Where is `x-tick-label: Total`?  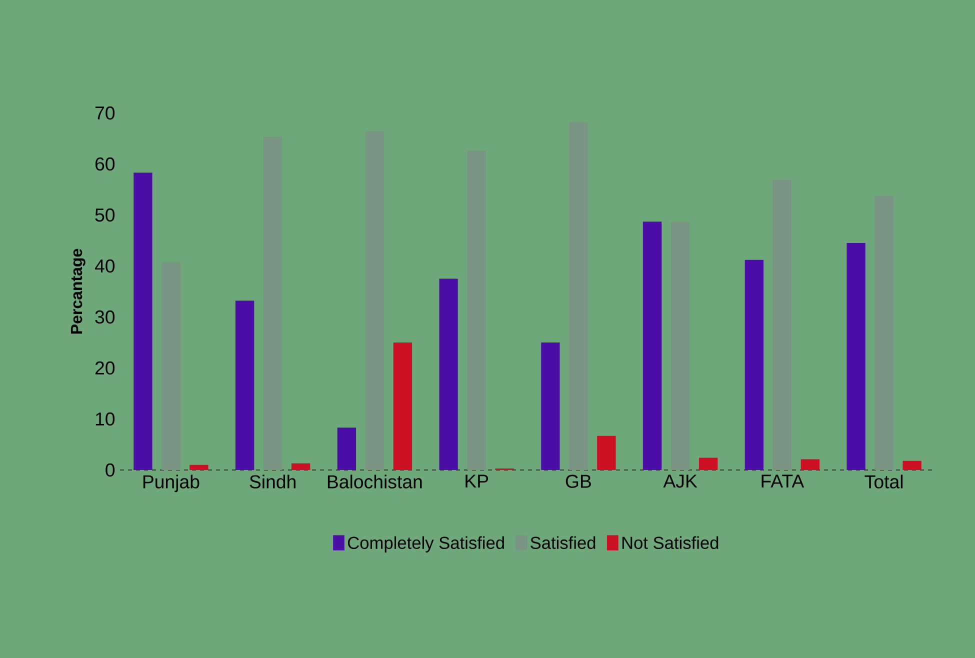
x-tick-label: Total is located at coordinates (883, 481).